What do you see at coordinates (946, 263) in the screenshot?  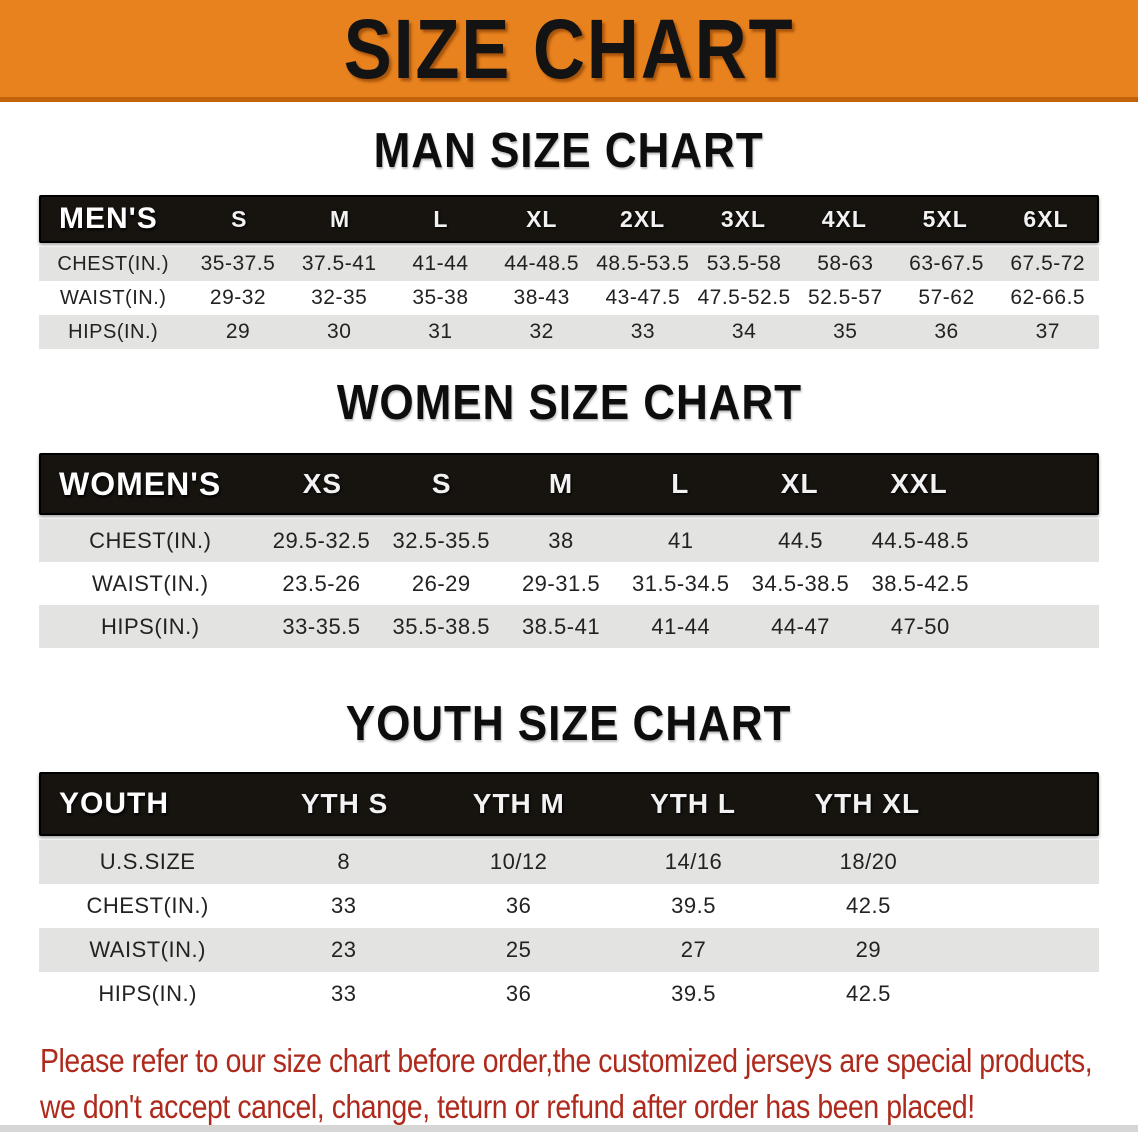 I see `size-value-cell: 63-67.5` at bounding box center [946, 263].